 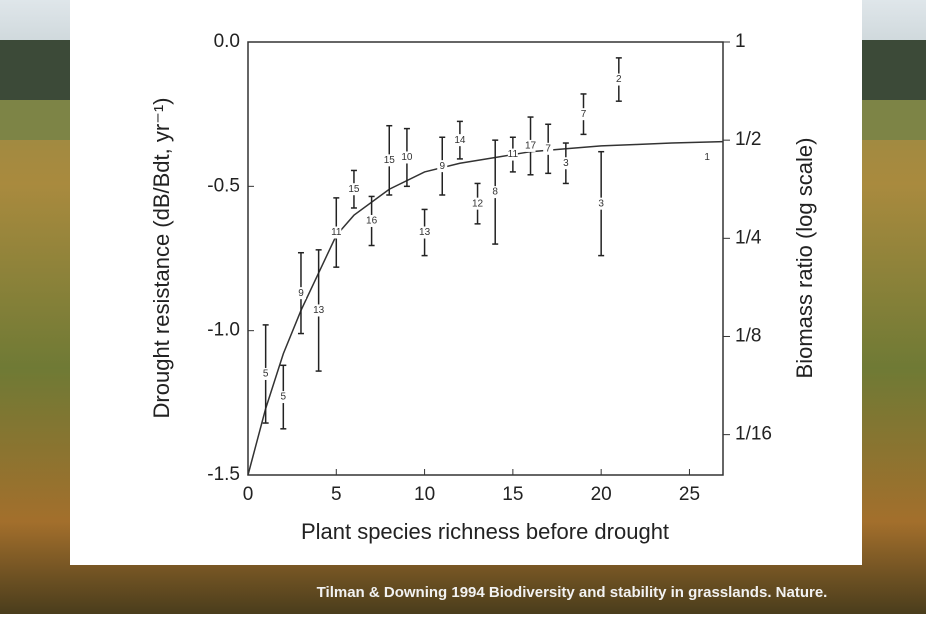 I want to click on point-label: 14, so click(x=460, y=140).